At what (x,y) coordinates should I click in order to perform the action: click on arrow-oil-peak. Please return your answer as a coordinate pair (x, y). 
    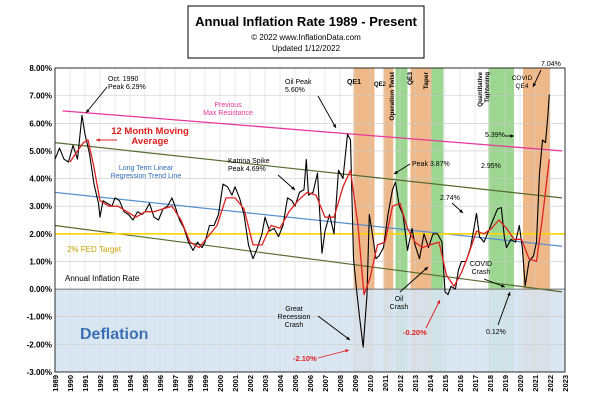
    Looking at the image, I should click on (327, 112).